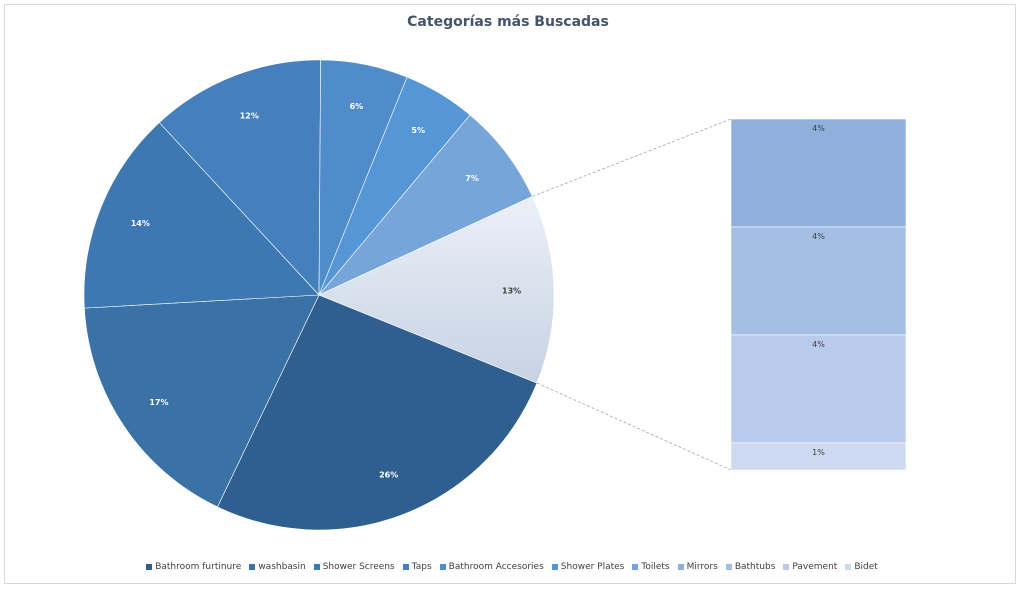  Describe the element at coordinates (632, 294) in the screenshot. I see `connector-lines` at that location.